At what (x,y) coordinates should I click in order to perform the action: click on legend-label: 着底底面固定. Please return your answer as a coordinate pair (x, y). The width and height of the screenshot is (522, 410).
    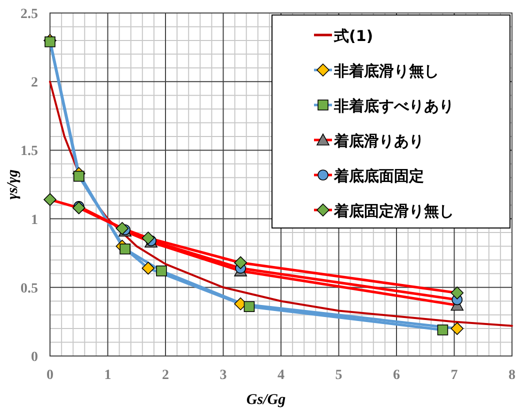
    Looking at the image, I should click on (378, 176).